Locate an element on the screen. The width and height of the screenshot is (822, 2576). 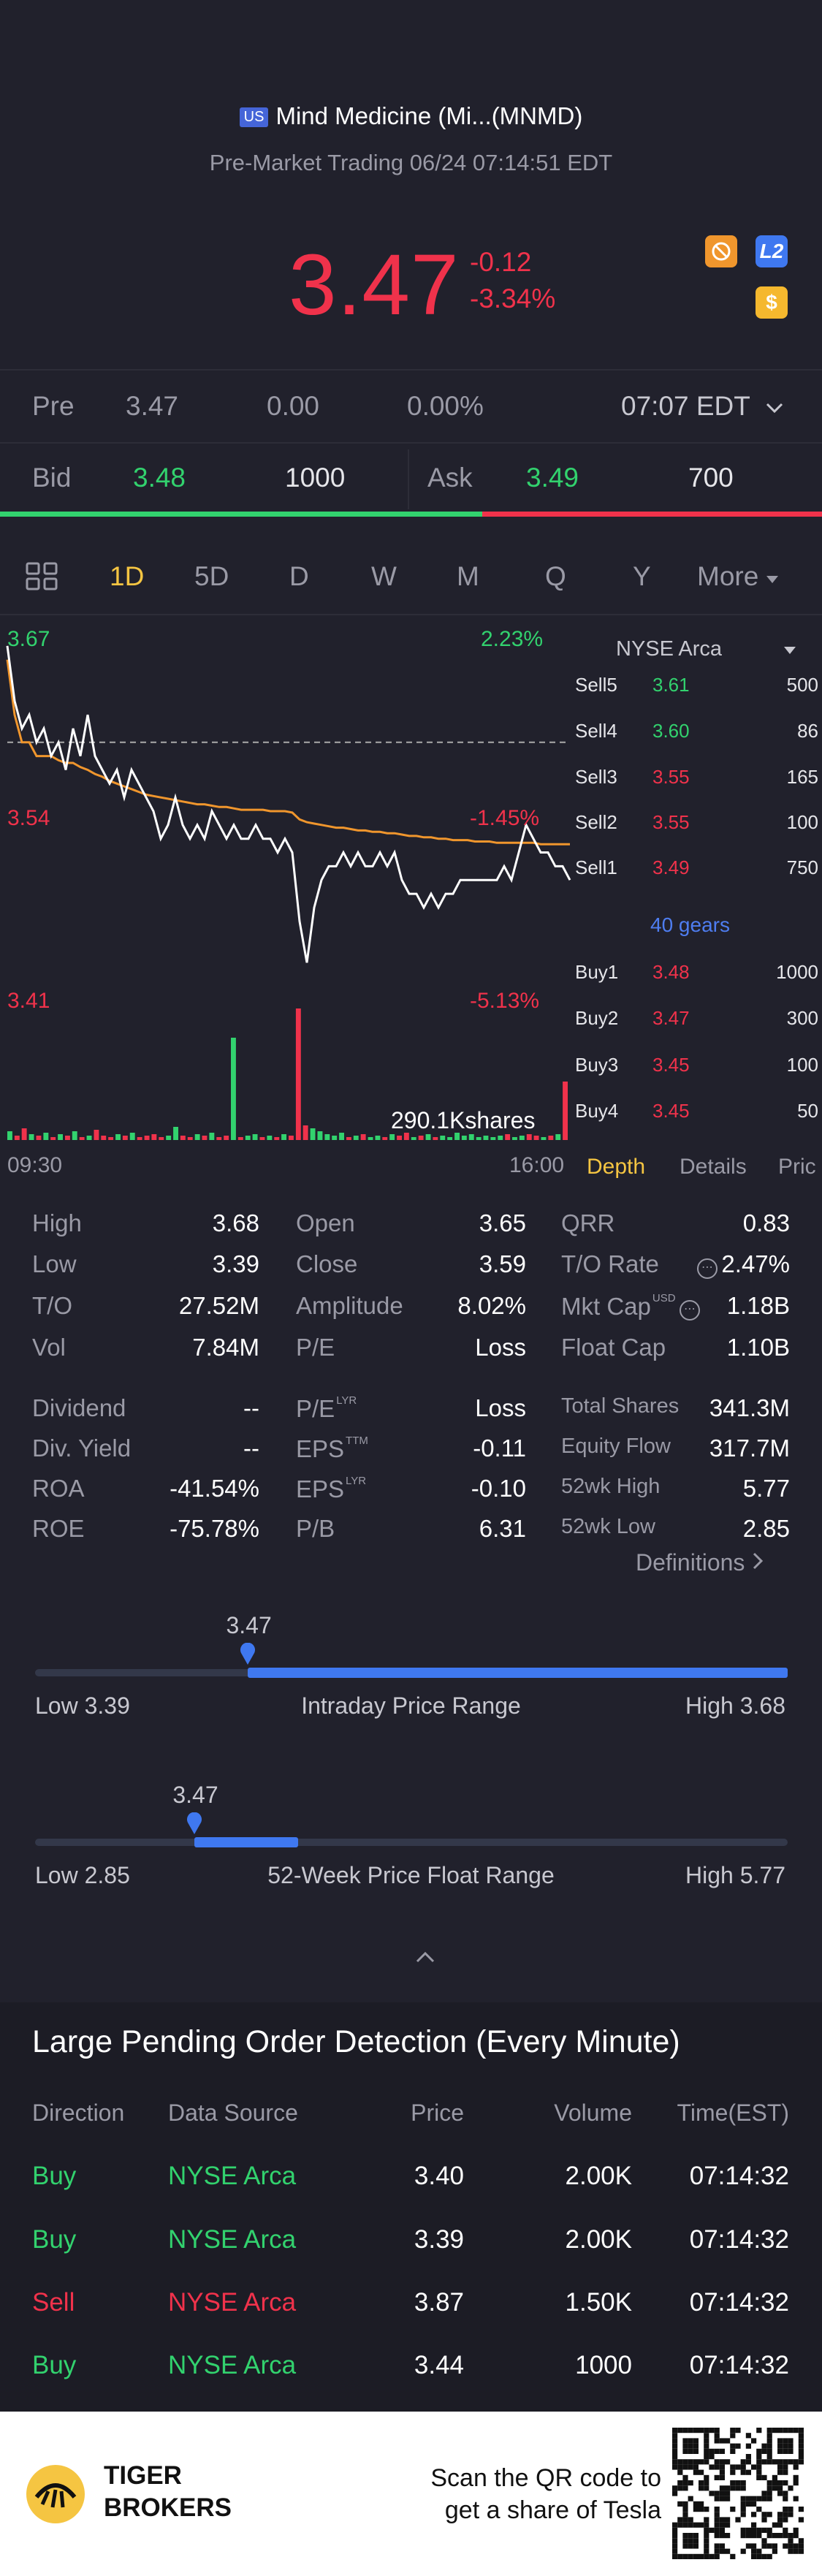
stat-label: Dividend is located at coordinates (79, 1408).